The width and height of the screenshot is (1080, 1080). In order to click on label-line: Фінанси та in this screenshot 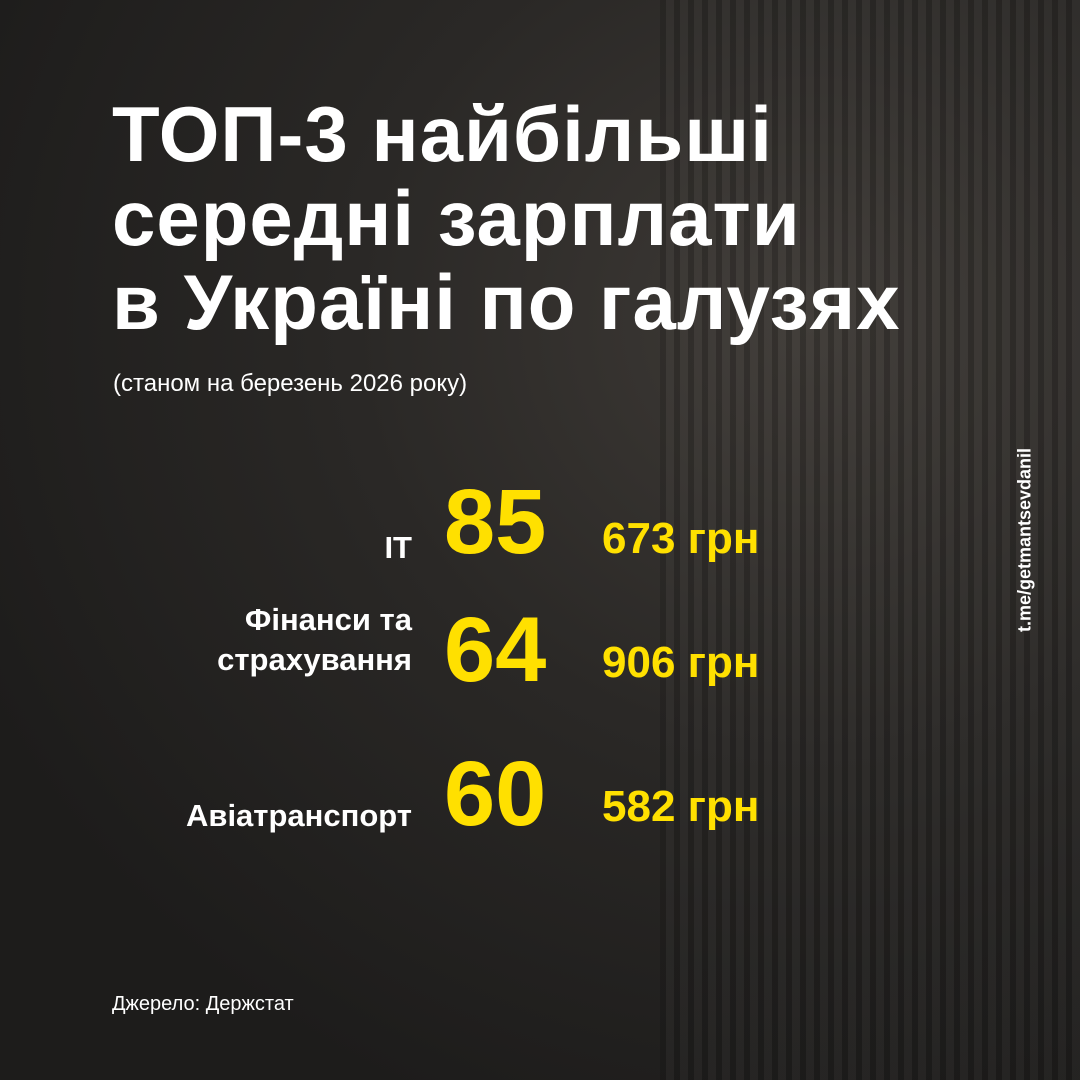, I will do `click(328, 619)`.